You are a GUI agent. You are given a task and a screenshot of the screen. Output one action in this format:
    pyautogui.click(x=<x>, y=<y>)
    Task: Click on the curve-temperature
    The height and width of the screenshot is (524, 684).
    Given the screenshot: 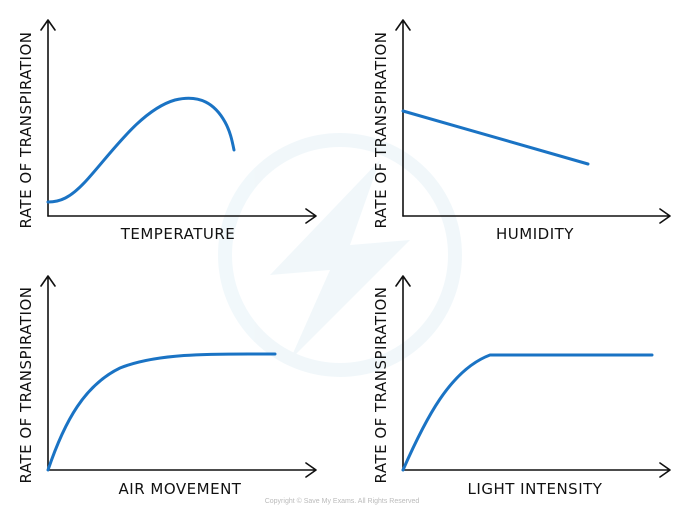 What is the action you would take?
    pyautogui.click(x=141, y=150)
    